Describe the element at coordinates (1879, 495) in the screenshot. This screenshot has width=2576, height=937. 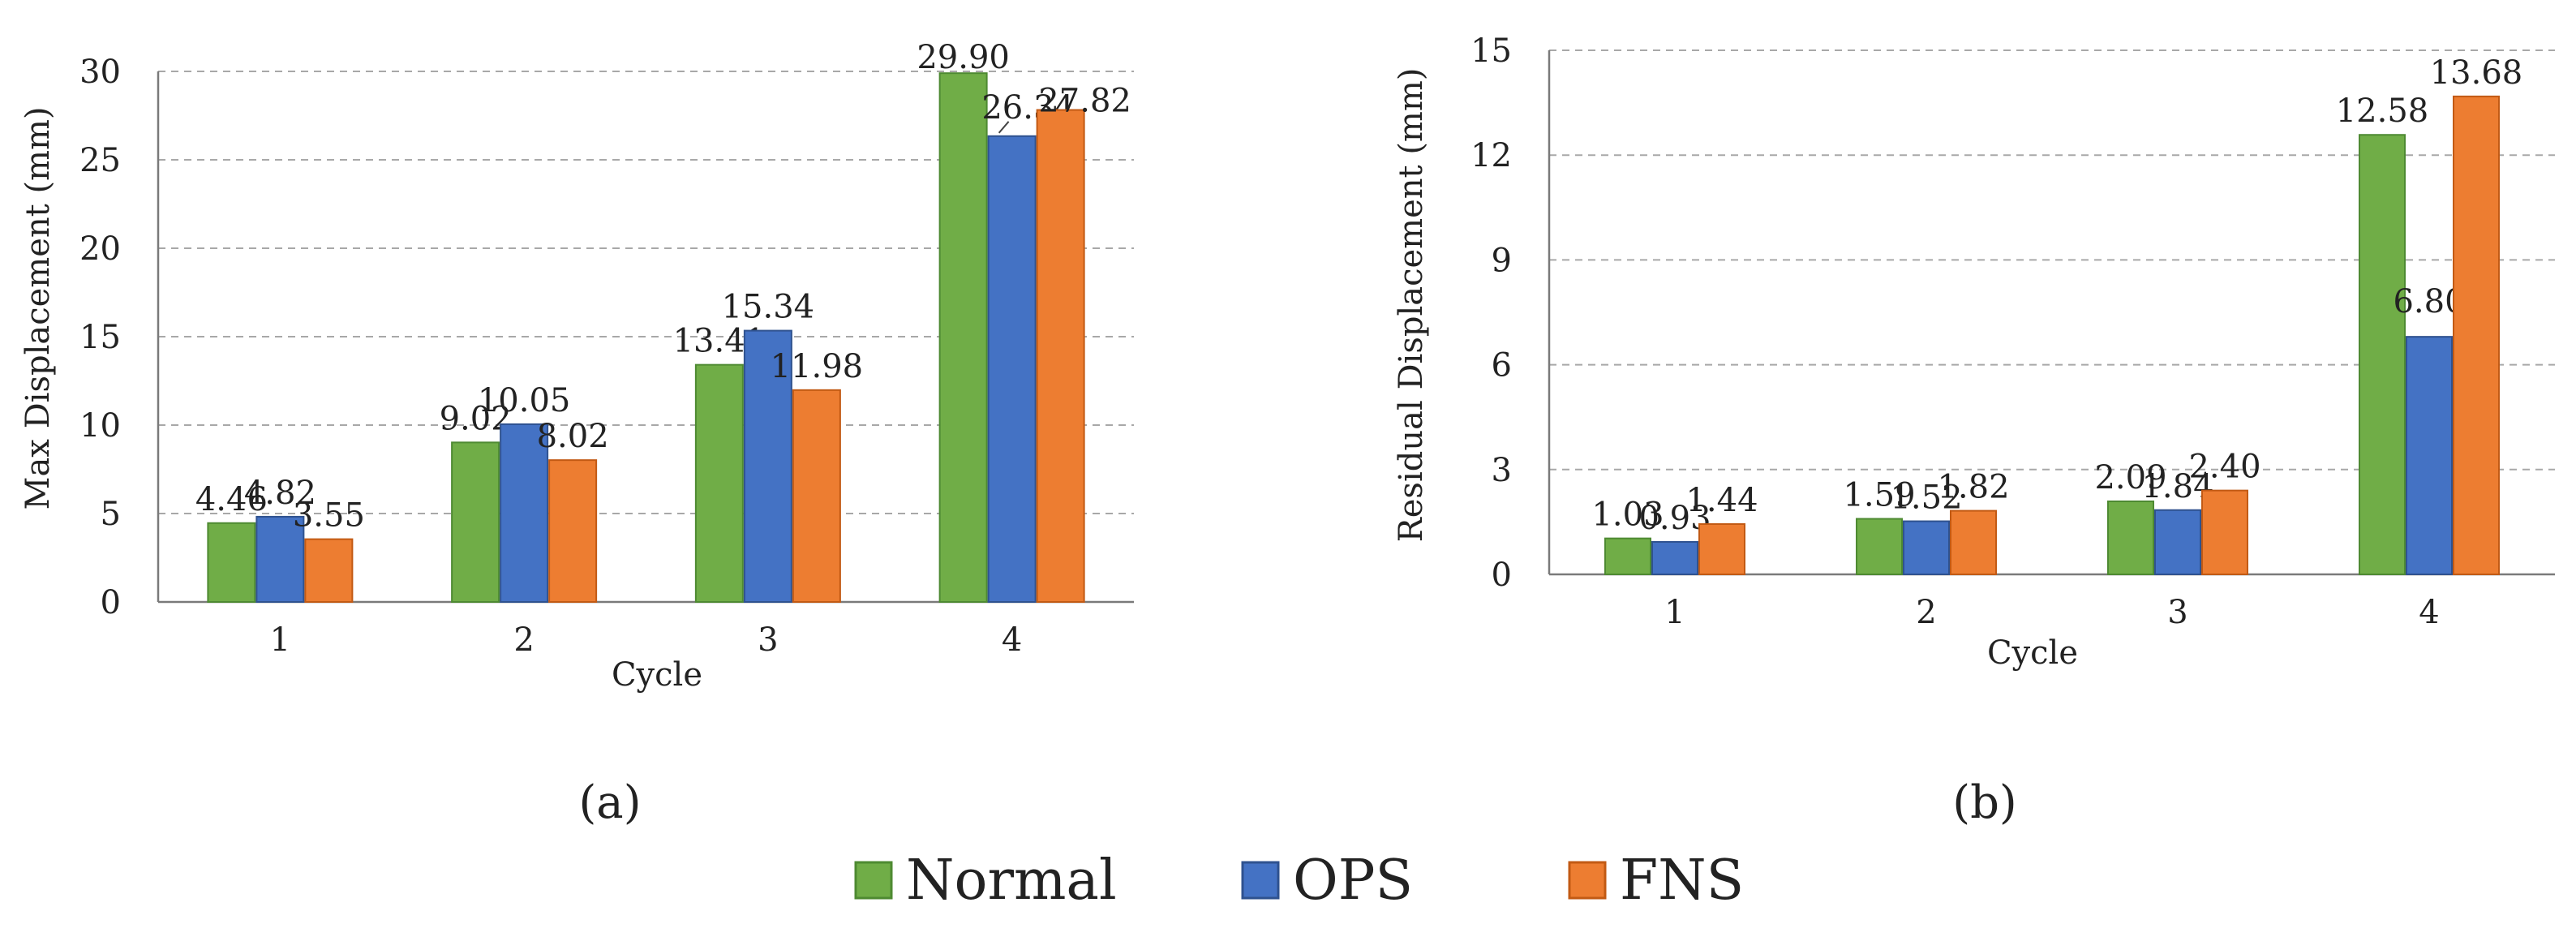
I see `data-label-normal-cycle-2: 1.59` at that location.